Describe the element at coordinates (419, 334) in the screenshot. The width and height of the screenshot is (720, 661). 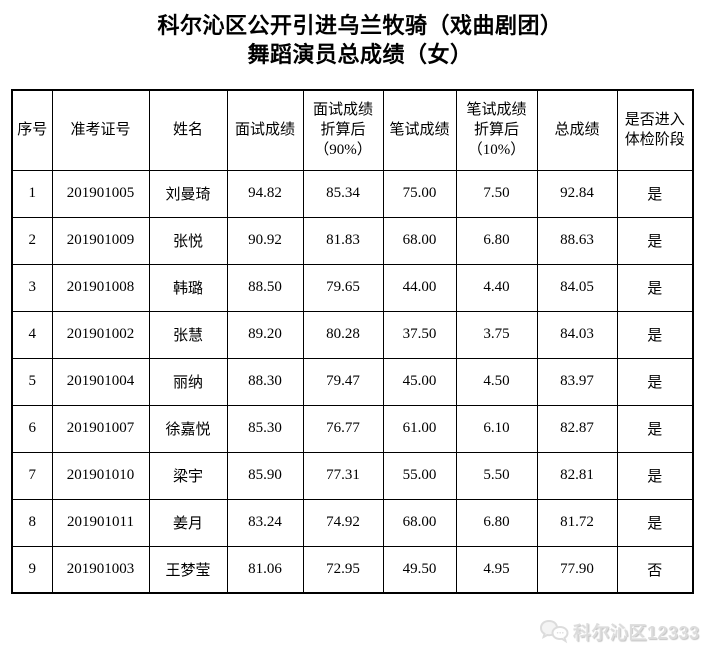
I see `table-cell-col-5: 37.50` at that location.